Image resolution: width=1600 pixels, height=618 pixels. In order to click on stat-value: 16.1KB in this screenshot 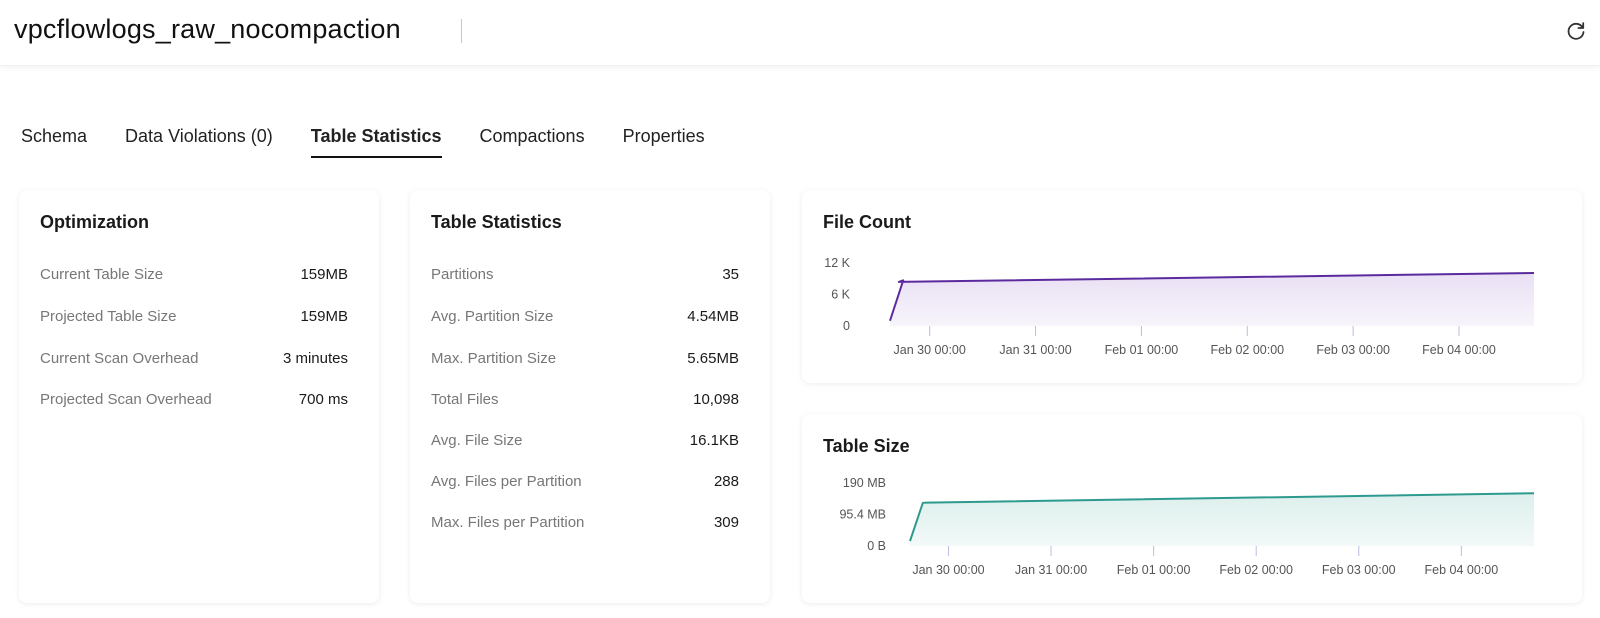, I will do `click(714, 440)`.